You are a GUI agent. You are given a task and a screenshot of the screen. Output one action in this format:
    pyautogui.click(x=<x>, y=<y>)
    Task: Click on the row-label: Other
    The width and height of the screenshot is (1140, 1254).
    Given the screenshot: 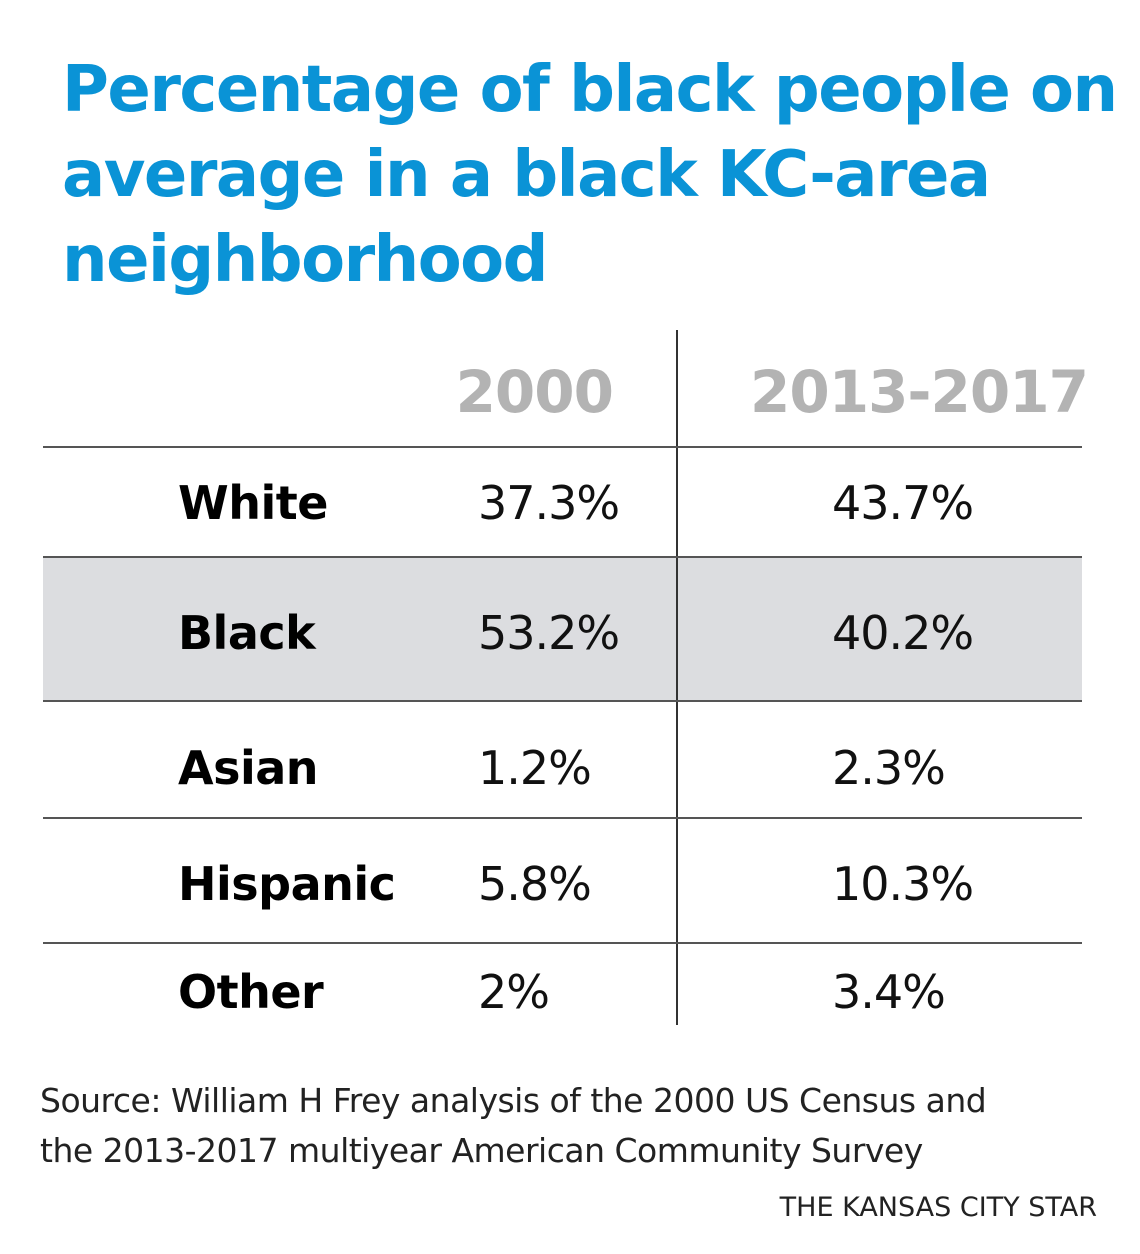 What is the action you would take?
    pyautogui.click(x=251, y=992)
    